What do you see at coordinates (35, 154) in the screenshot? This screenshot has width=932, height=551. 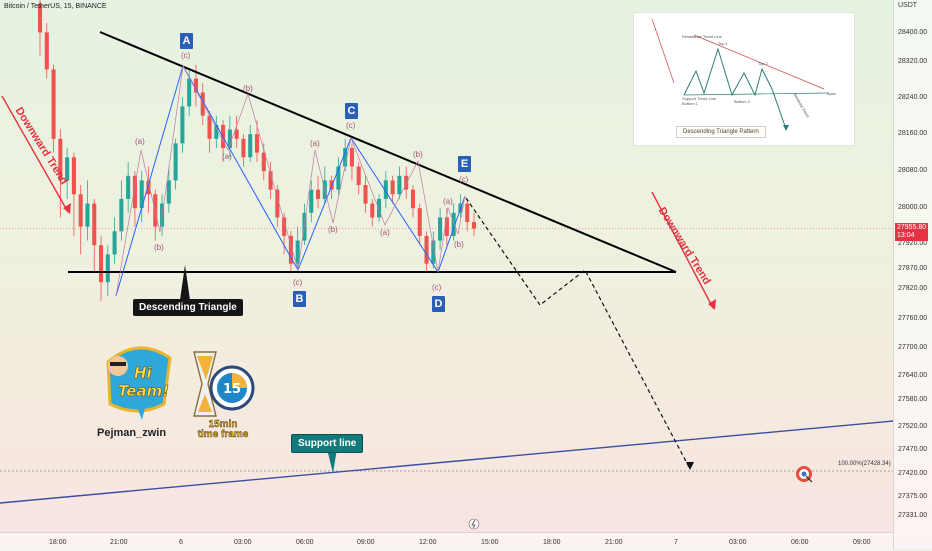 I see `trend-arrow-left` at bounding box center [35, 154].